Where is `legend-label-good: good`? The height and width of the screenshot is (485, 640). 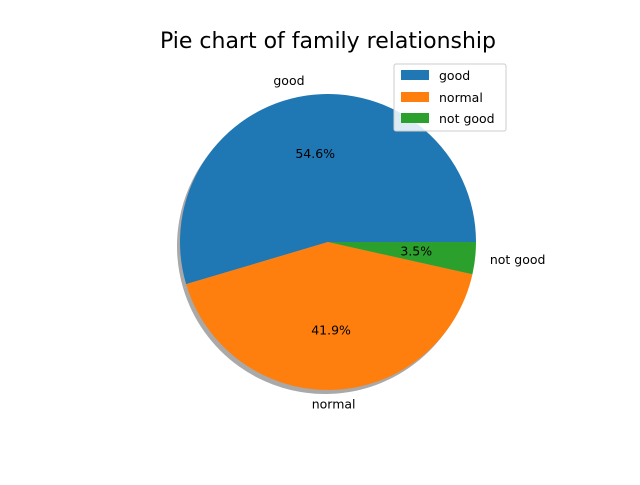
legend-label-good: good is located at coordinates (454, 75).